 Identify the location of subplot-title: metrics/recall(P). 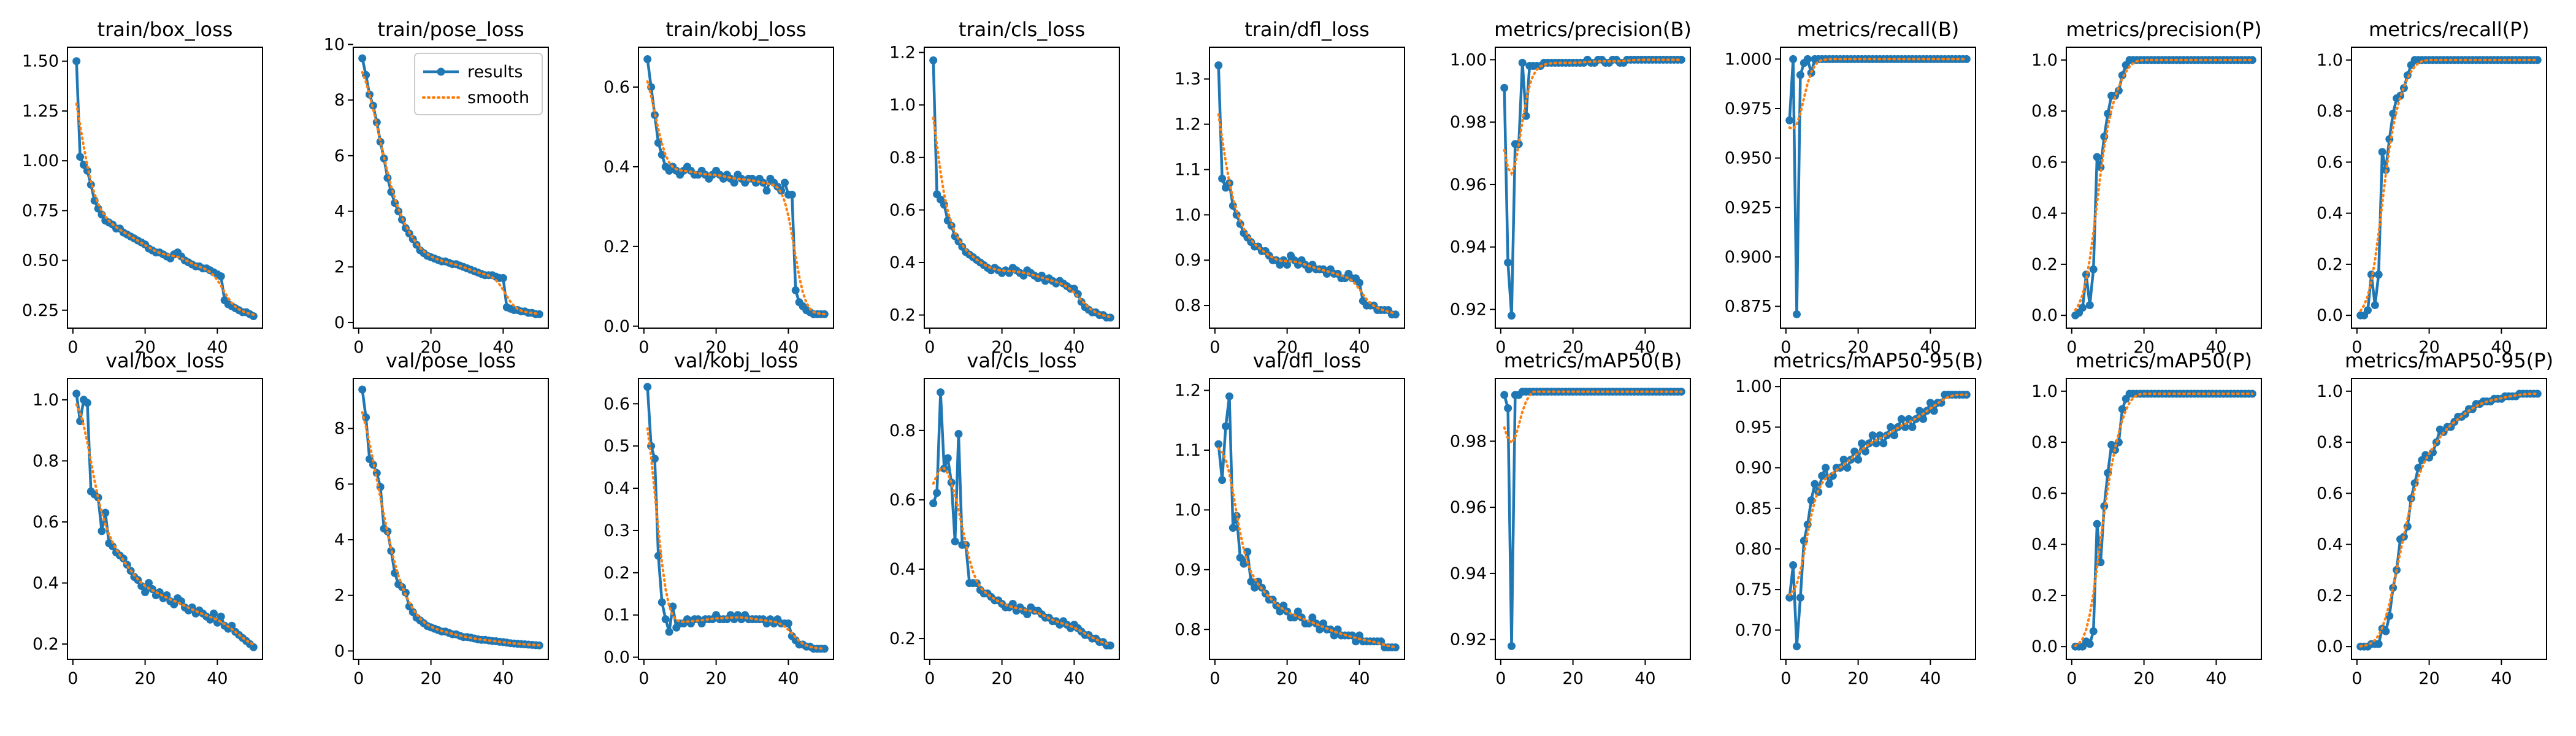
(2449, 29).